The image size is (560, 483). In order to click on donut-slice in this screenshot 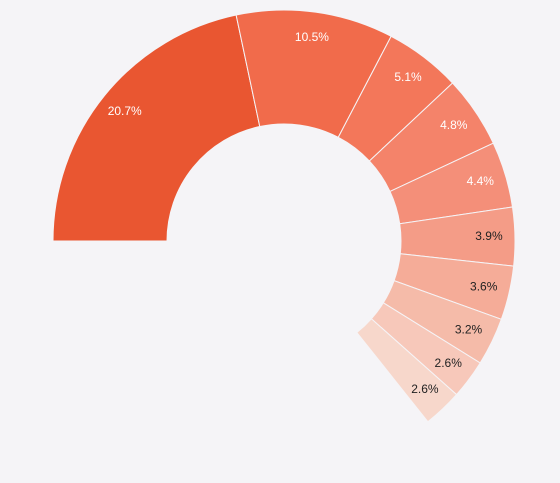, I will do `click(407, 370)`.